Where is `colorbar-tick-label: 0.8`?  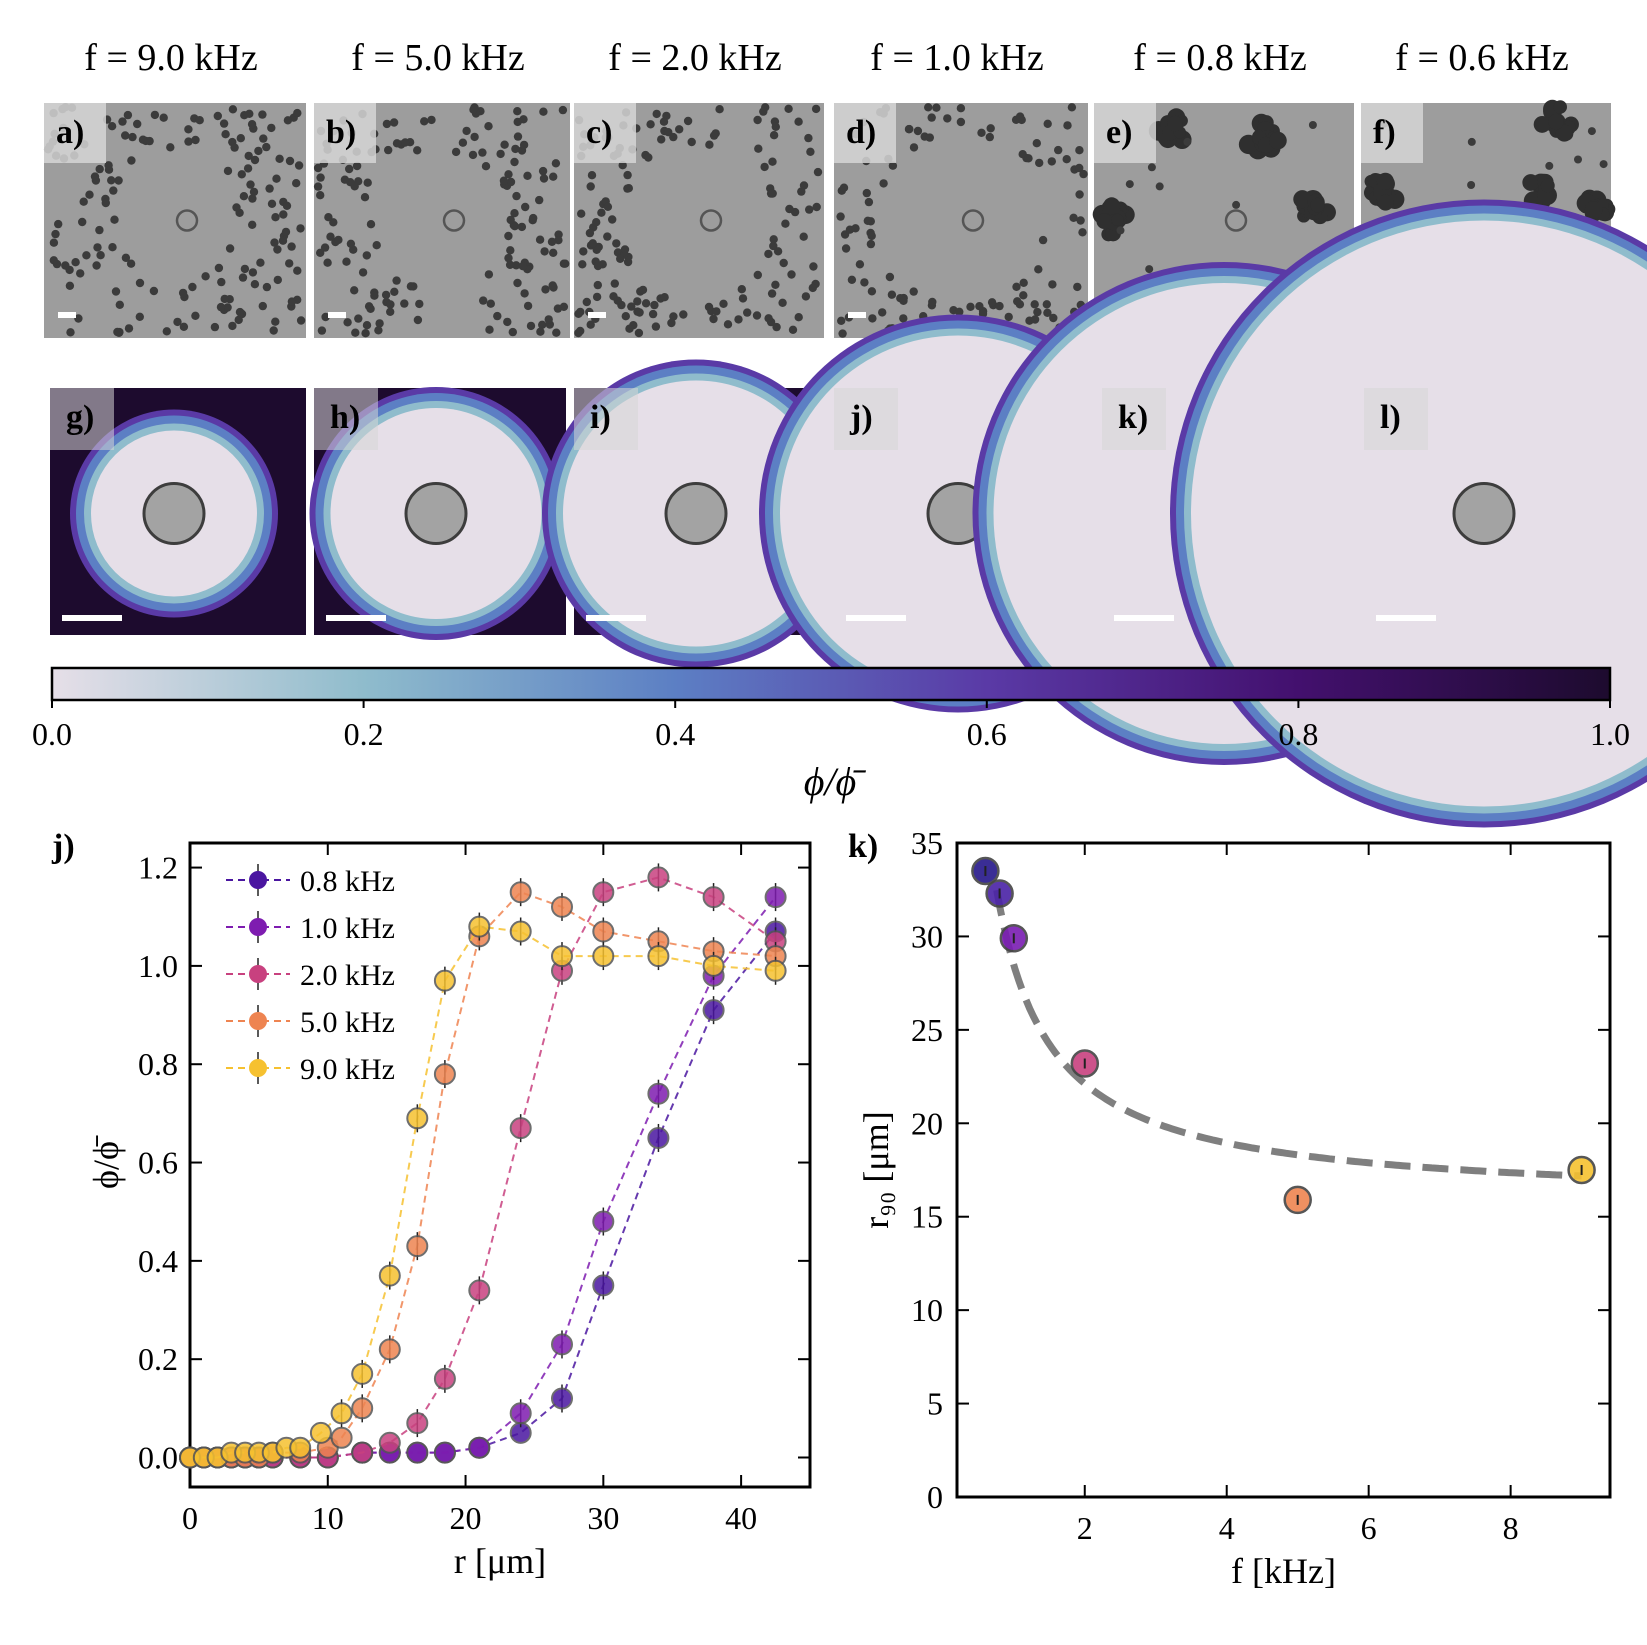
colorbar-tick-label: 0.8 is located at coordinates (1298, 734).